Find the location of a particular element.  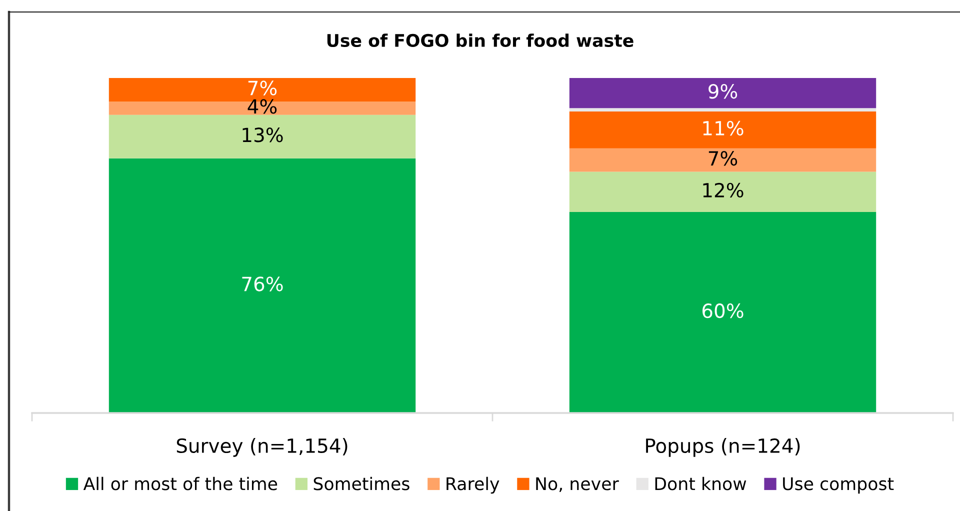

legend-label: All or most of the time is located at coordinates (180, 483).